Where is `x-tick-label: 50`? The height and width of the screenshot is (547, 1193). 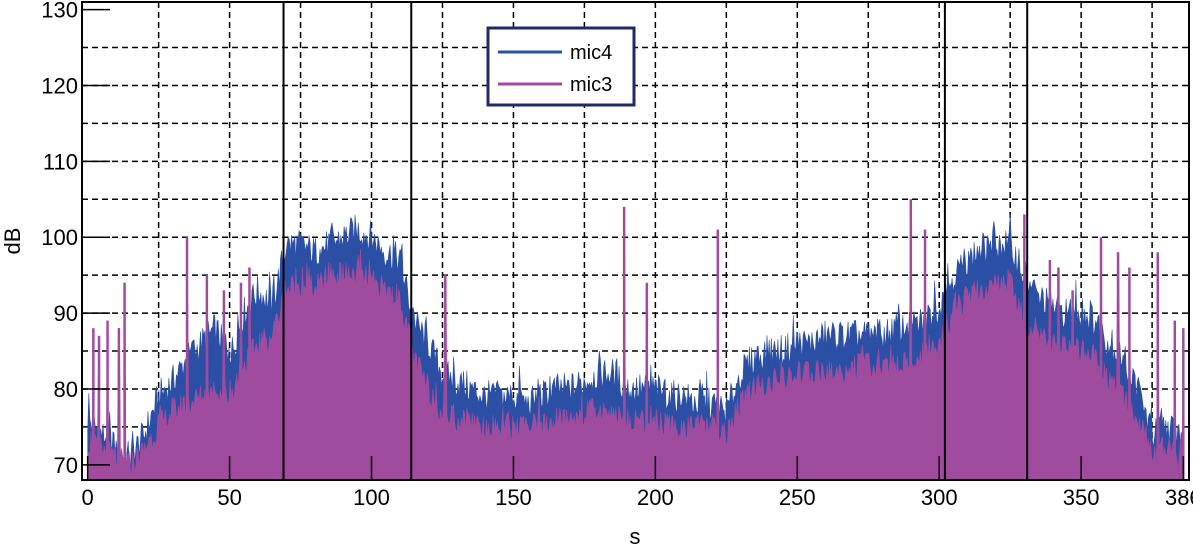 x-tick-label: 50 is located at coordinates (229, 497).